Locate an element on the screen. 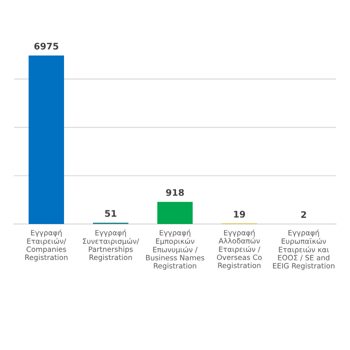 This screenshot has width=350, height=350. data-label: 19 is located at coordinates (240, 214).